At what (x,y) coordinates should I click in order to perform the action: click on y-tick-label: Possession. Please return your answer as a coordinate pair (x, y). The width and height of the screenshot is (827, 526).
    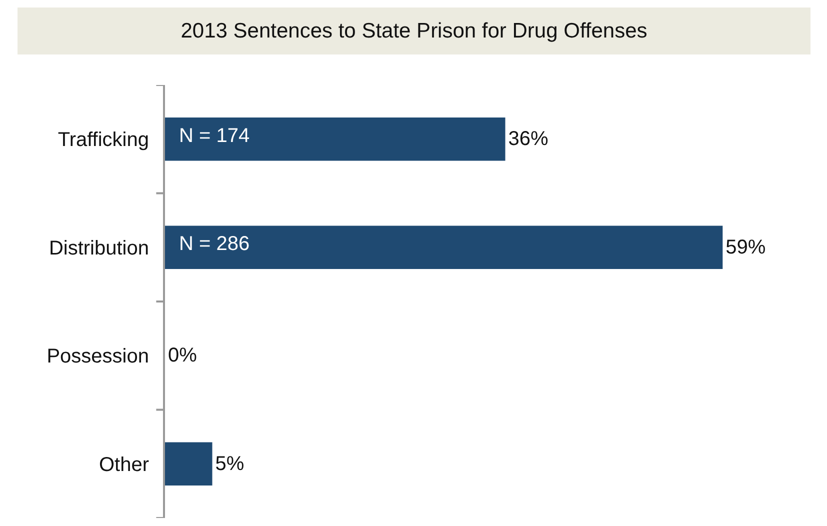
    Looking at the image, I should click on (97, 357).